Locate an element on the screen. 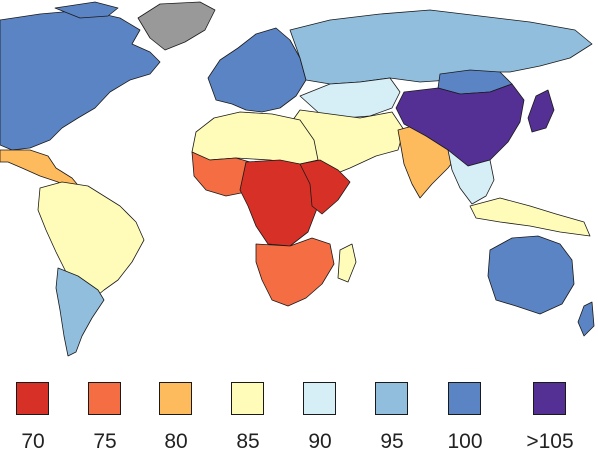 The width and height of the screenshot is (598, 472). region-east-africa is located at coordinates (325, 187).